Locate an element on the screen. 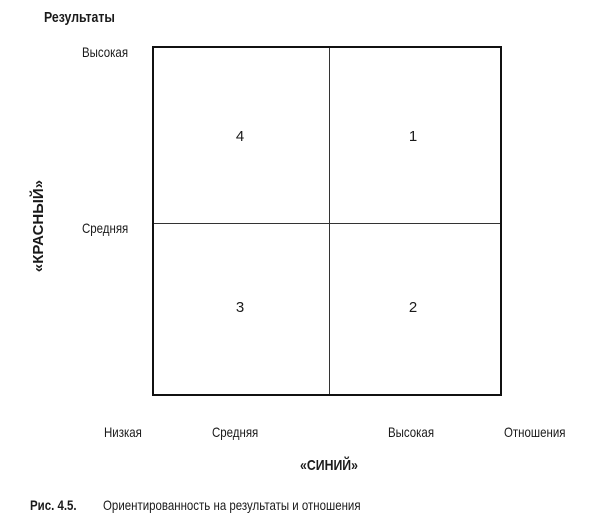  quadrant-bottom-left-number: 3 is located at coordinates (240, 307).